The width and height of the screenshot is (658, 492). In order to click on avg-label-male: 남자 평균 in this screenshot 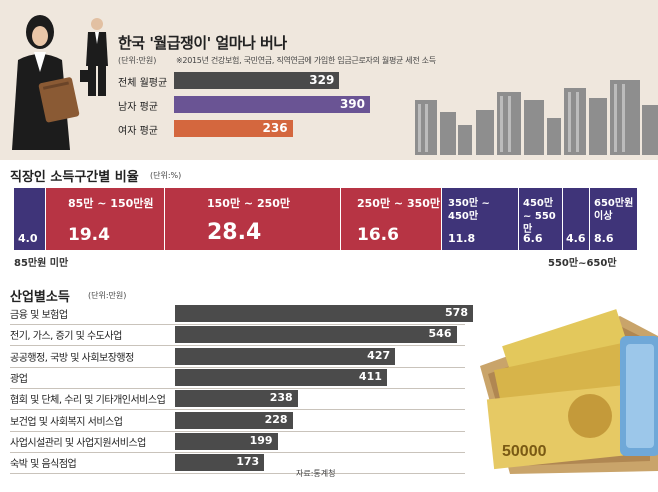, I will do `click(138, 107)`.